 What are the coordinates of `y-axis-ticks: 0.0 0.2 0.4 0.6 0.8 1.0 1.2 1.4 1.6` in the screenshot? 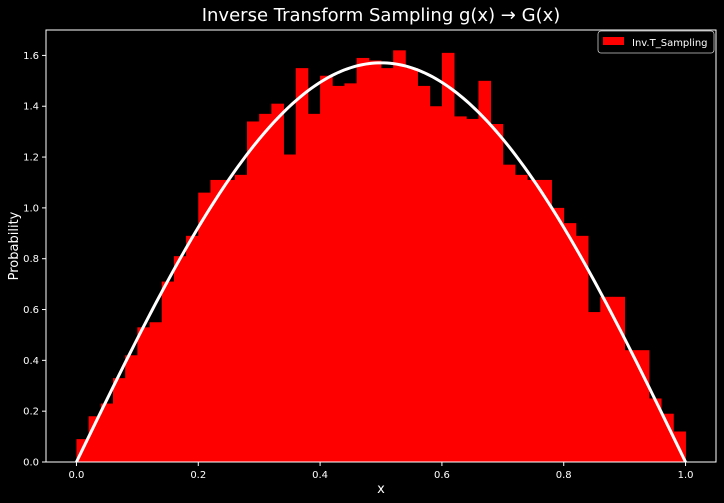 It's located at (34, 260).